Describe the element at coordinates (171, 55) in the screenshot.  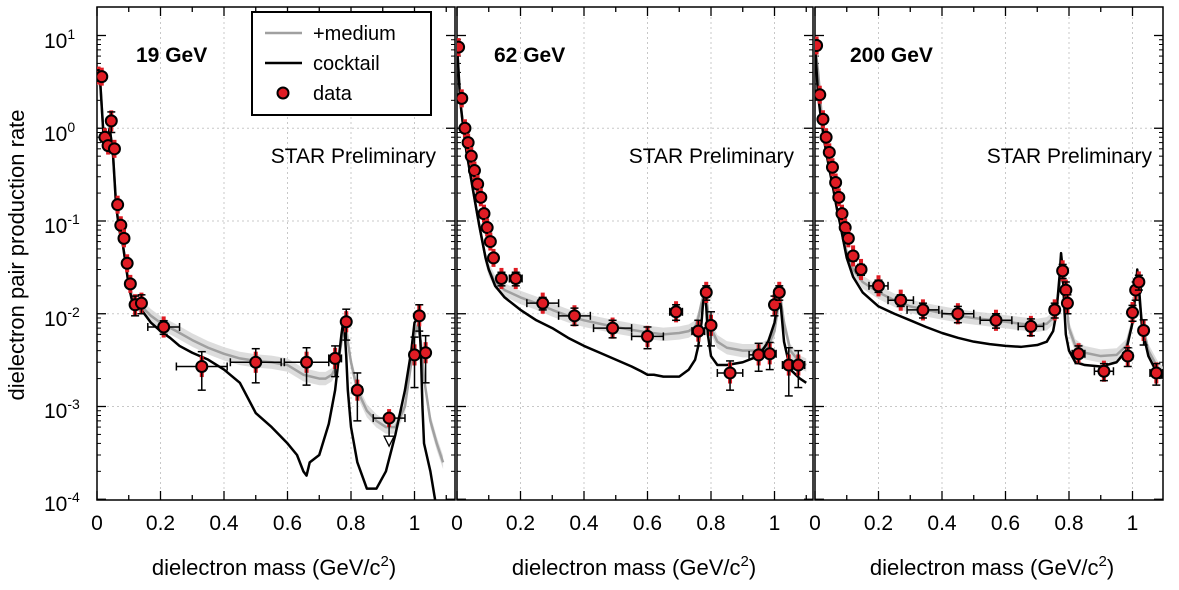
I see `energy-label-19: 19 GeV` at that location.